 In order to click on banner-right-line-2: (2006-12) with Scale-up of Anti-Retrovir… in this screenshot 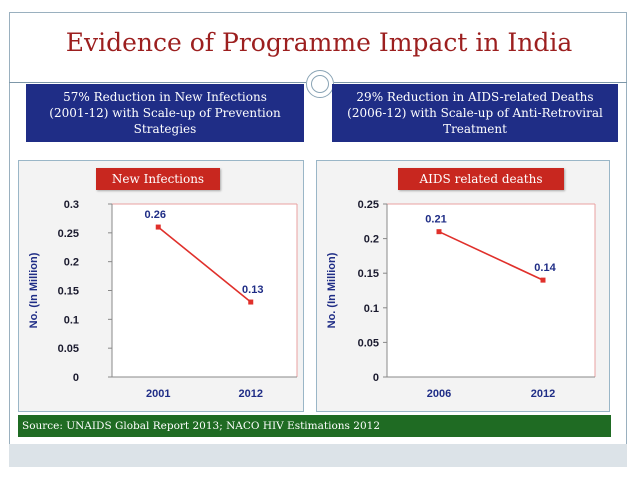, I will do `click(475, 113)`.